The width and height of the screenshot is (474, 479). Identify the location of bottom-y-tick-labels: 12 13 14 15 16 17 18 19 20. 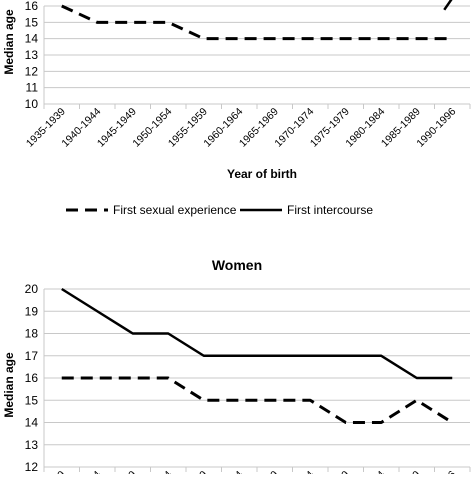
(32, 378).